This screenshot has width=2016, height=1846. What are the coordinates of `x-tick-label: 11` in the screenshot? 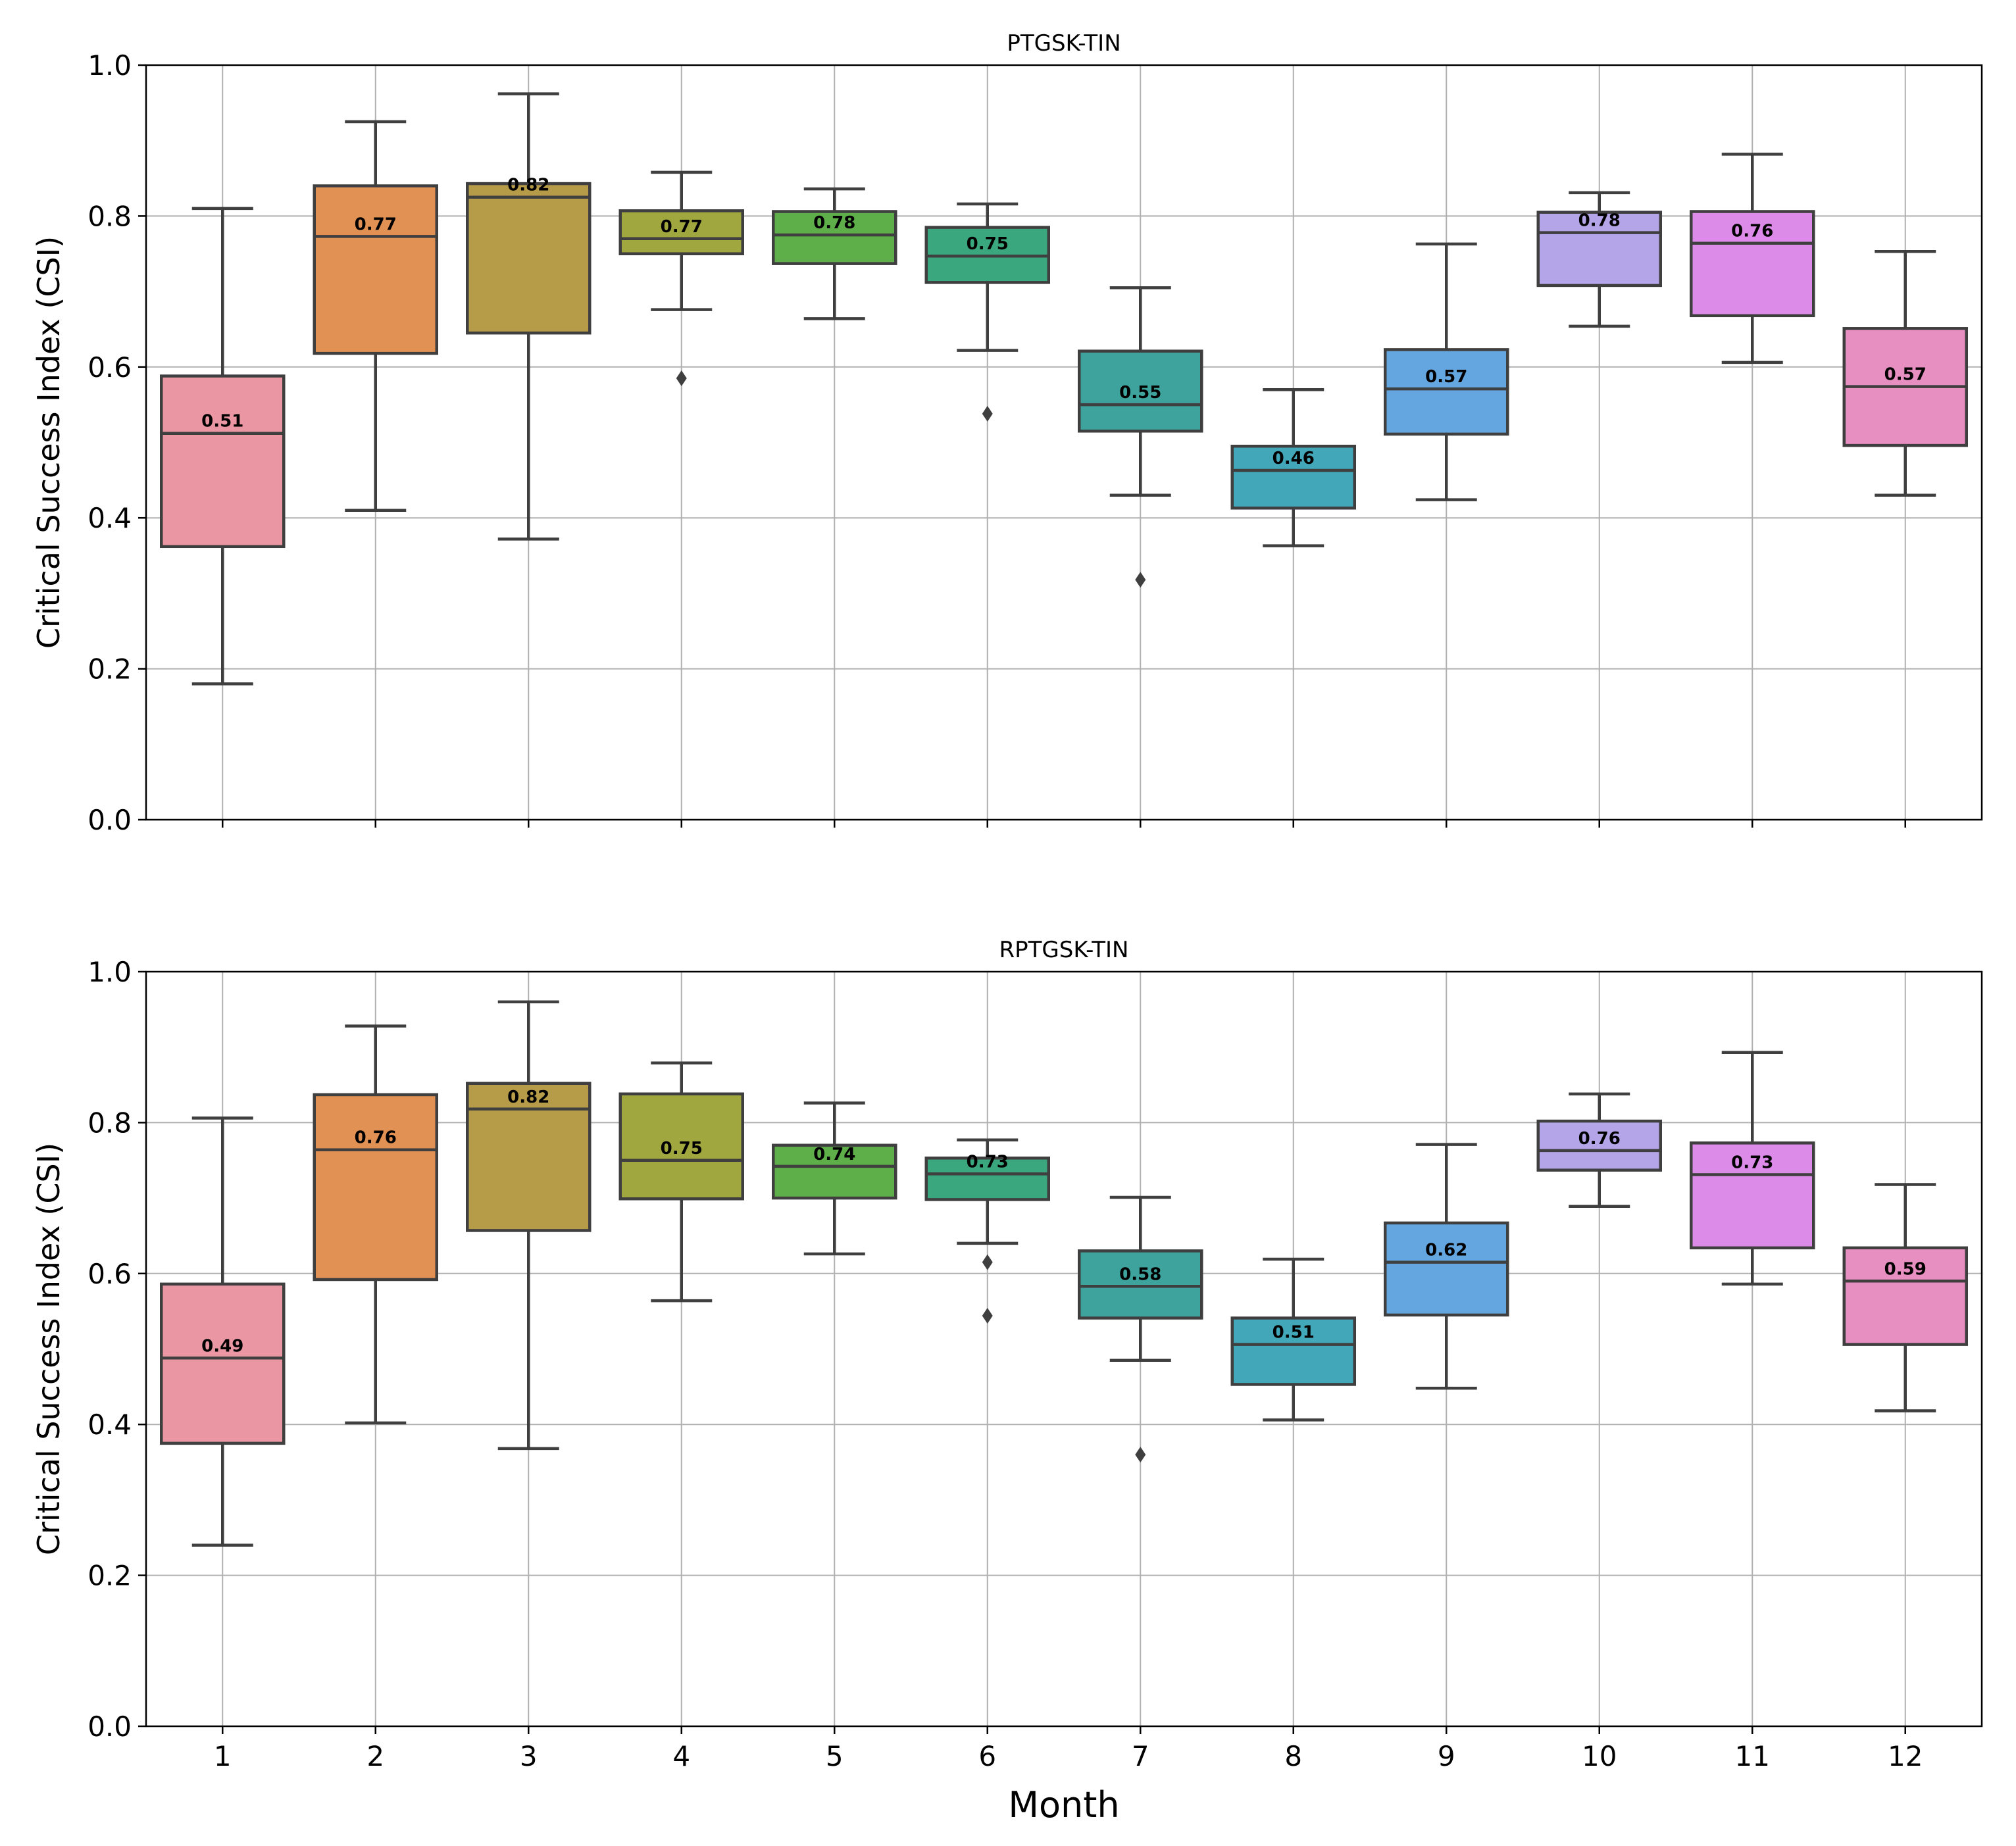 It's located at (1752, 1756).